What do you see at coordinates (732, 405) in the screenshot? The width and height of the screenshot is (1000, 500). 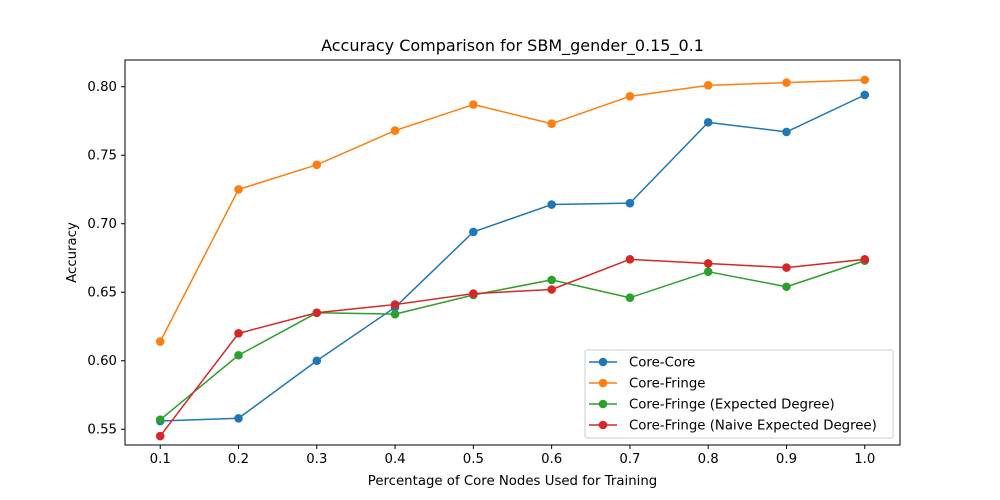 I see `legend-label: Core-Fringe (Expected Degree)` at bounding box center [732, 405].